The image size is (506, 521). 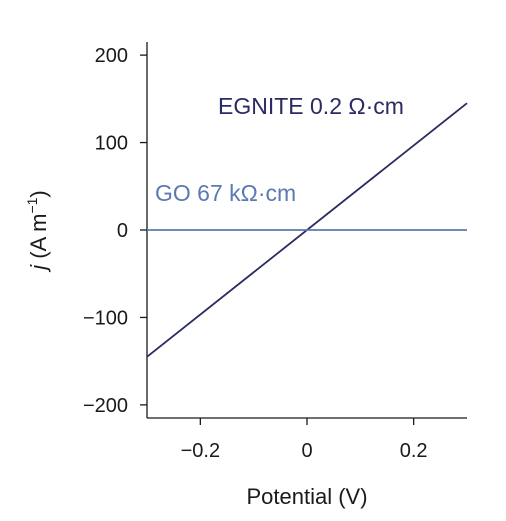 What do you see at coordinates (122, 231) in the screenshot?
I see `y-tick-label: 0` at bounding box center [122, 231].